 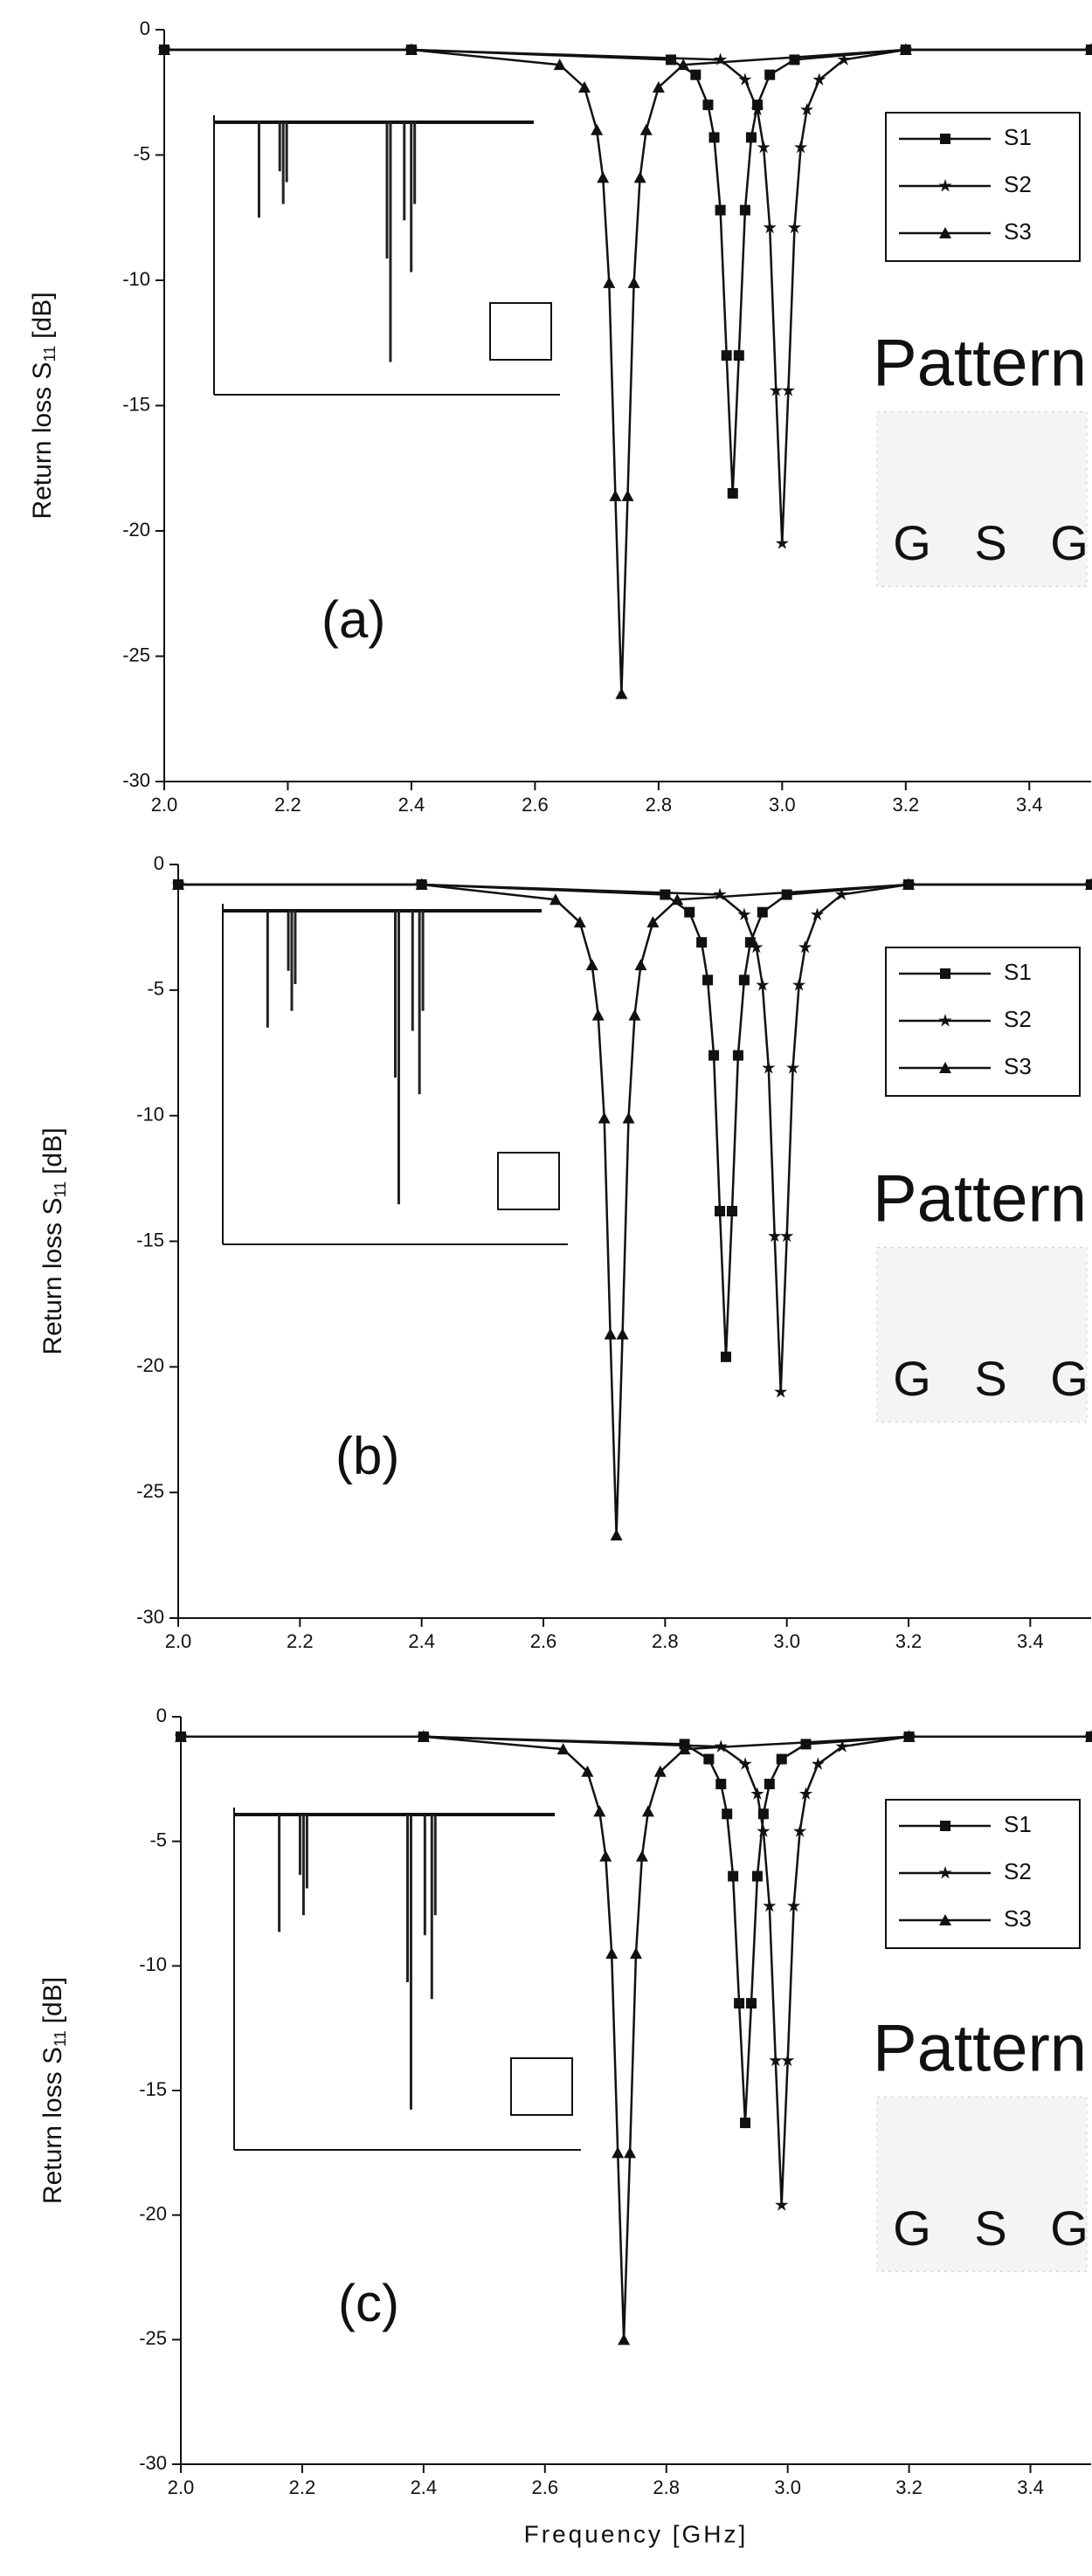 What do you see at coordinates (1018, 1066) in the screenshot?
I see `legend-label: S3` at bounding box center [1018, 1066].